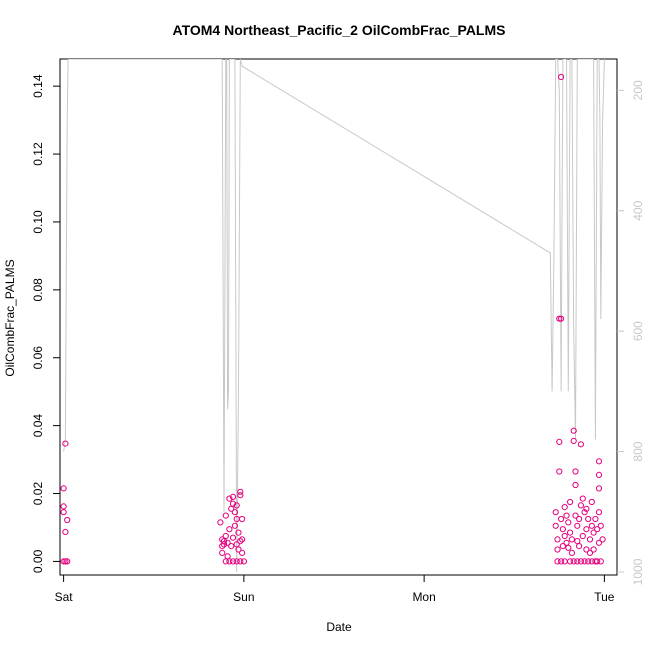  I want to click on y-tick-label: 0.04, so click(38, 426).